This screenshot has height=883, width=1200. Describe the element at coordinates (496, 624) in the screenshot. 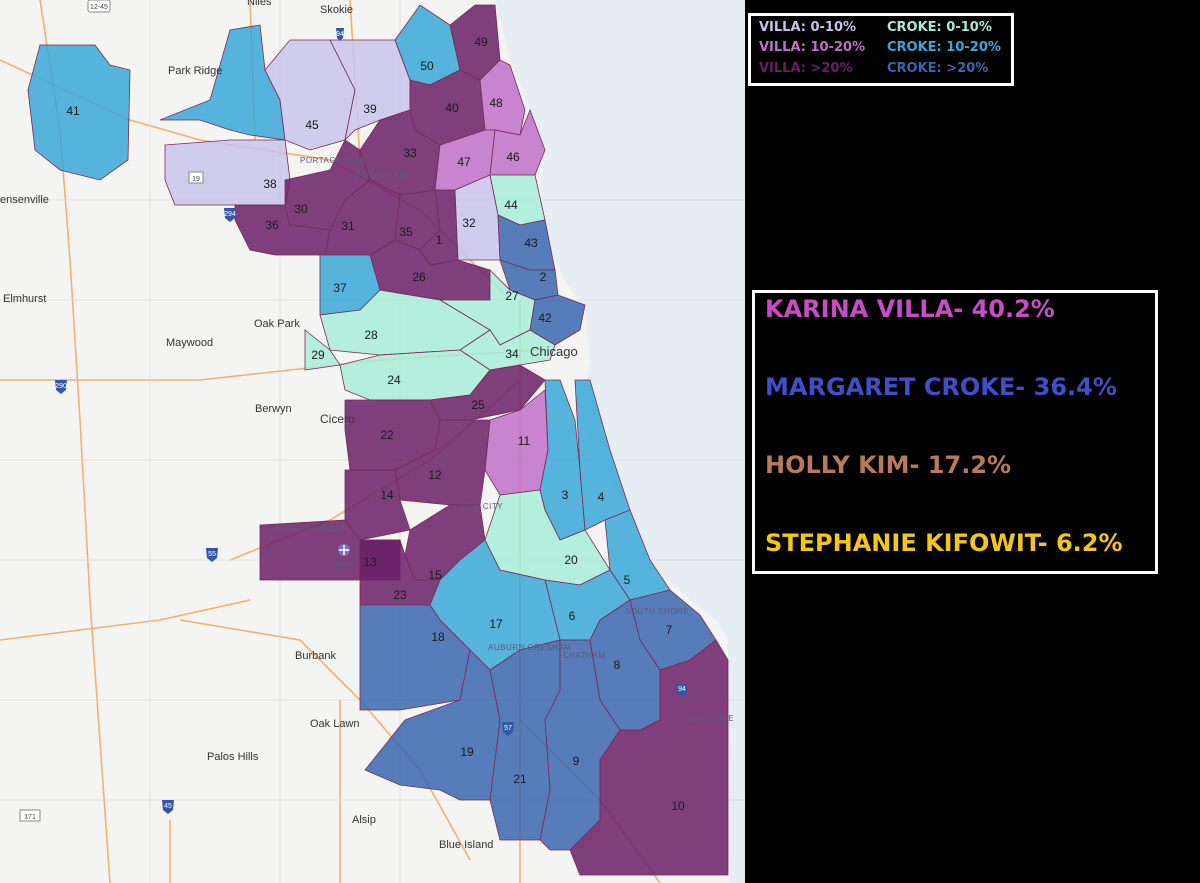

I see `ward-label-17: 17` at that location.